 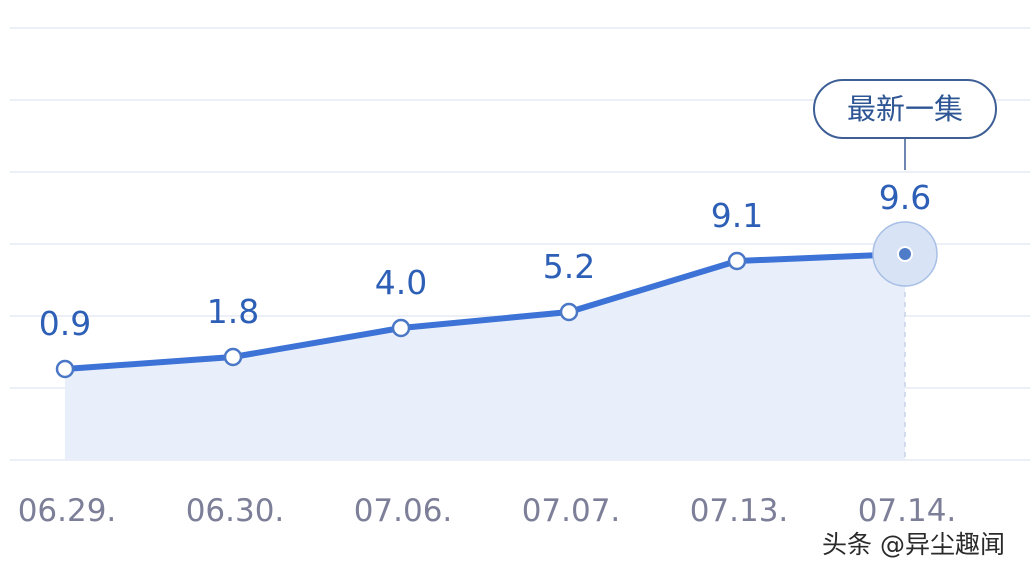 I want to click on x-tick-label: 06.29., so click(x=67, y=511).